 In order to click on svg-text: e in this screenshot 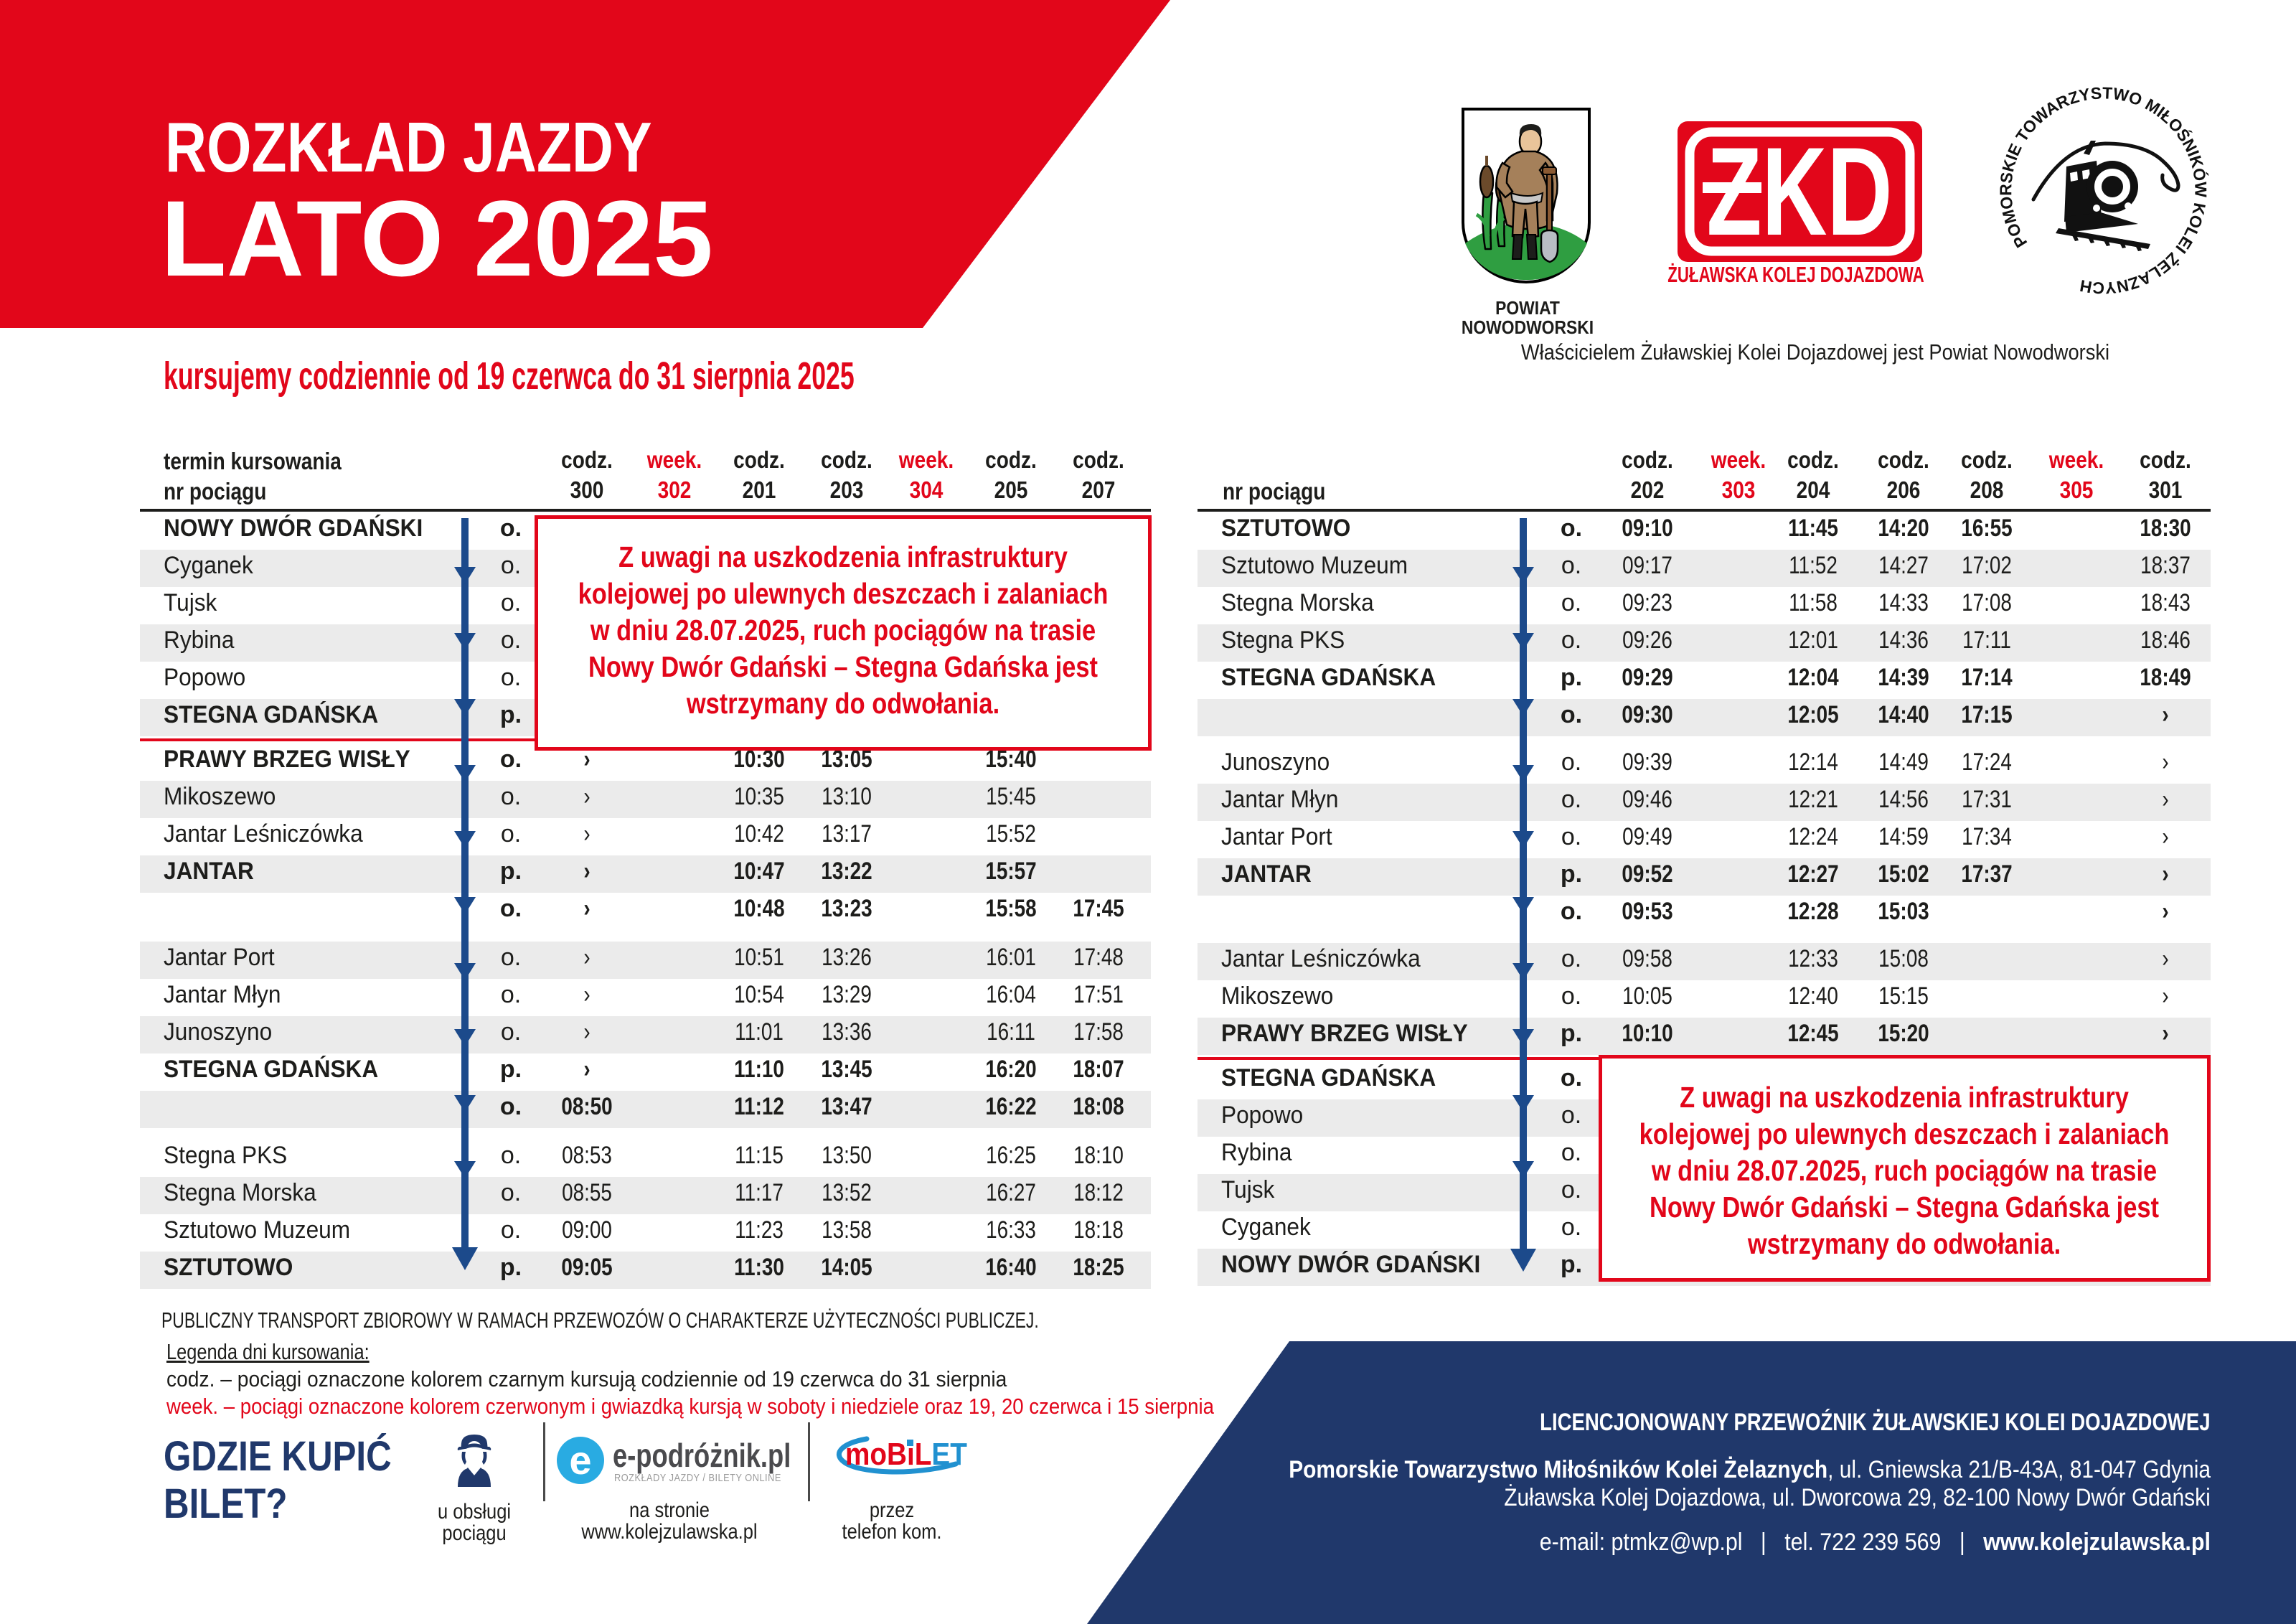, I will do `click(580, 1460)`.